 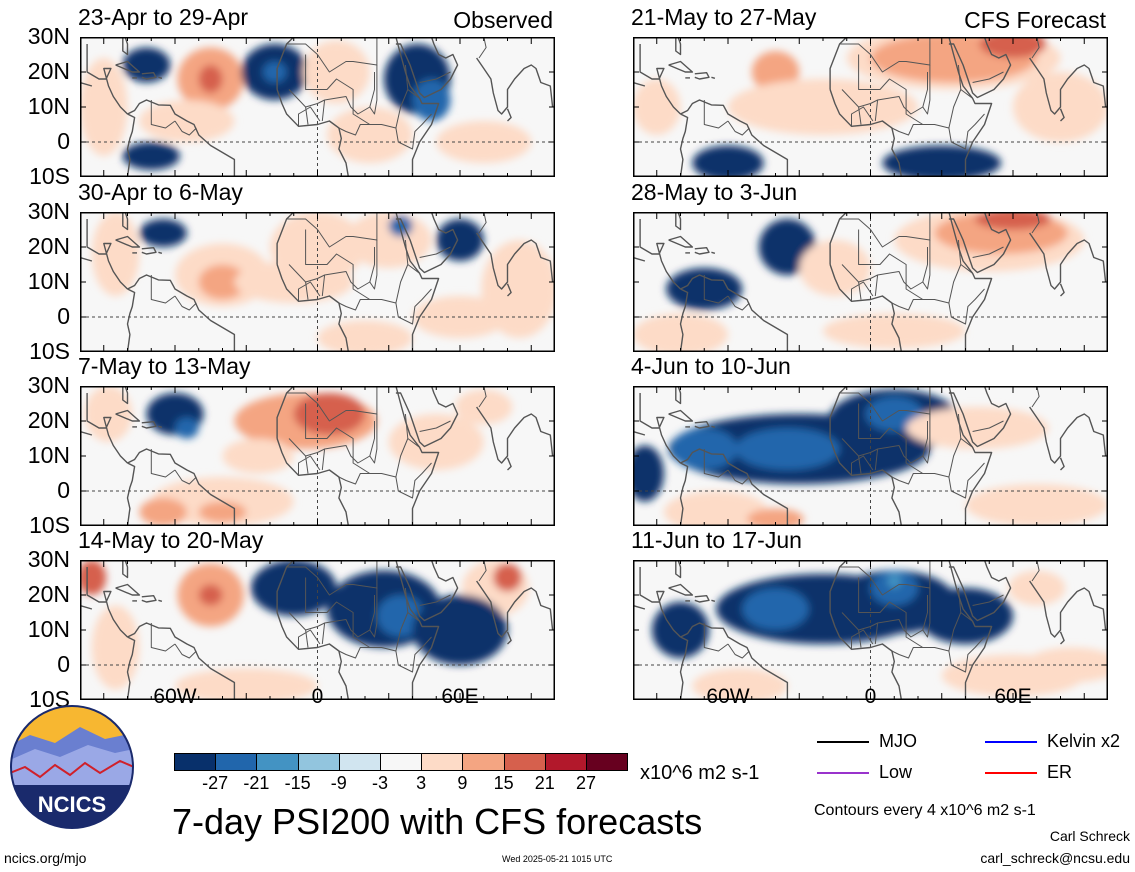 I want to click on lat-tick-label: 30N, so click(x=48, y=385).